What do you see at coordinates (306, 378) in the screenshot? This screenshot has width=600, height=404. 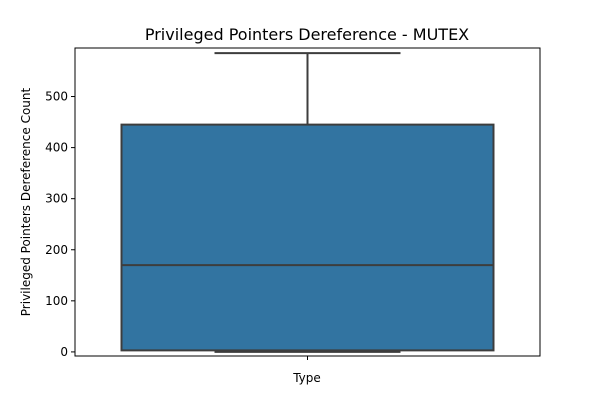 I see `x-axis-label: Type` at bounding box center [306, 378].